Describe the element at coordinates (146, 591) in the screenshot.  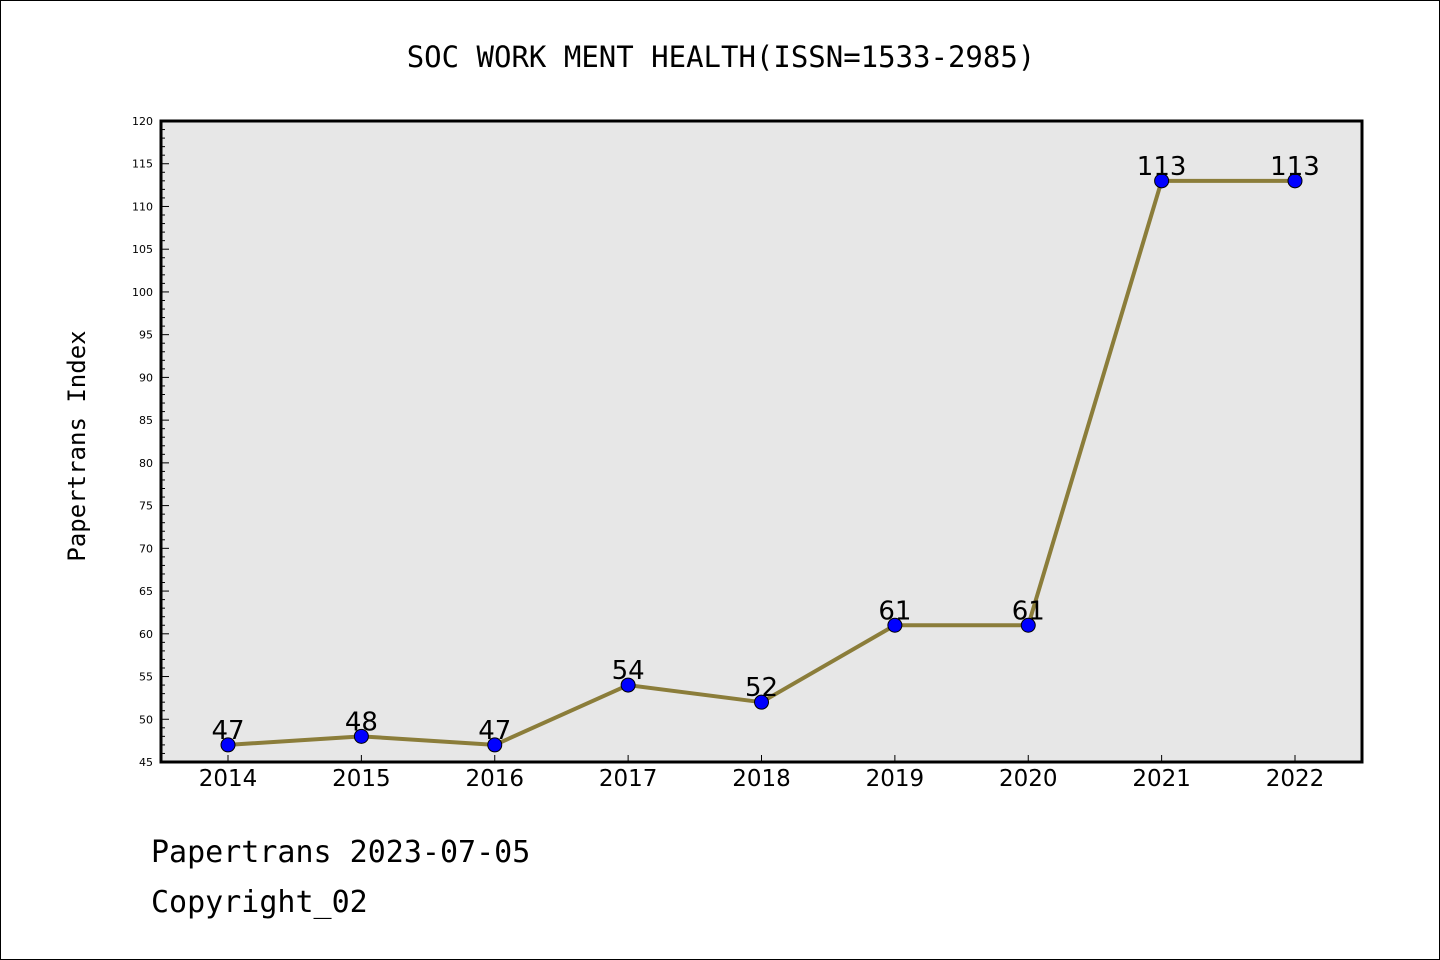
I see `y-tick-label: 65` at that location.